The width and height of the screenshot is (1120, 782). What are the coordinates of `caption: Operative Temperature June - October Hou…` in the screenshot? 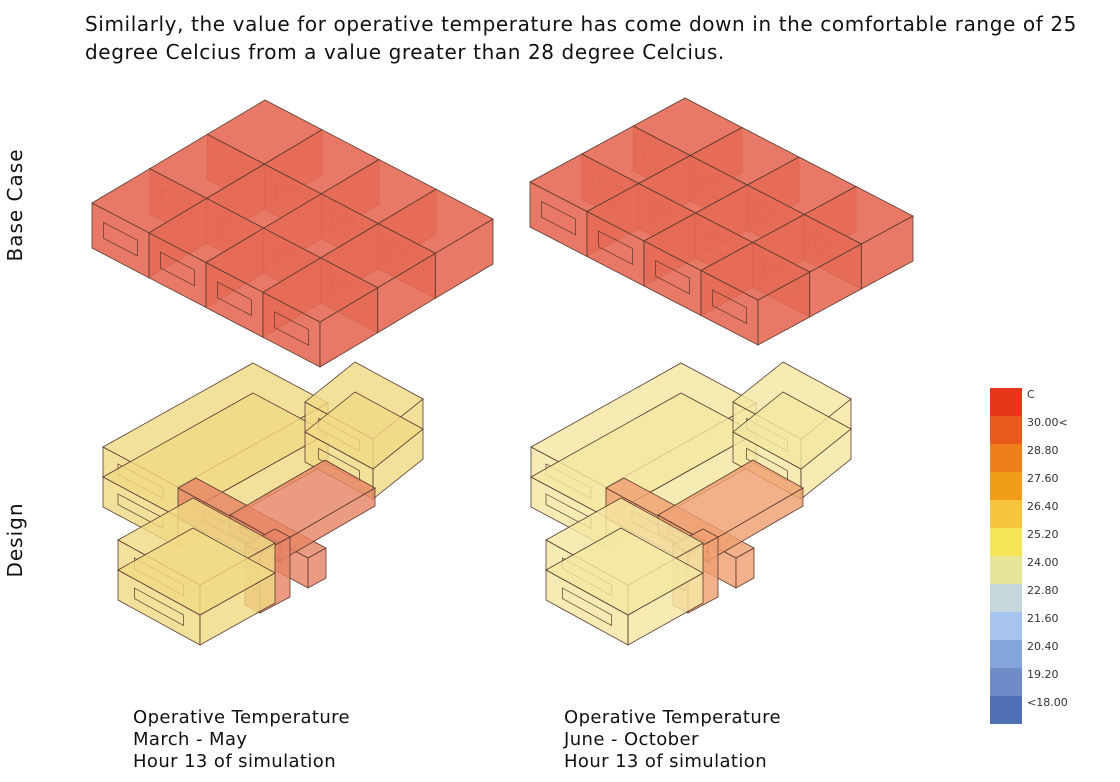 It's located at (672, 740).